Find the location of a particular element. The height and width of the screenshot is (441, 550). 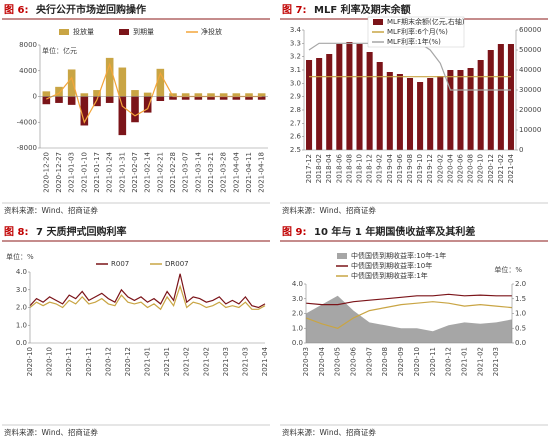

y2-tick-label: 60000 is located at coordinates (530, 30).